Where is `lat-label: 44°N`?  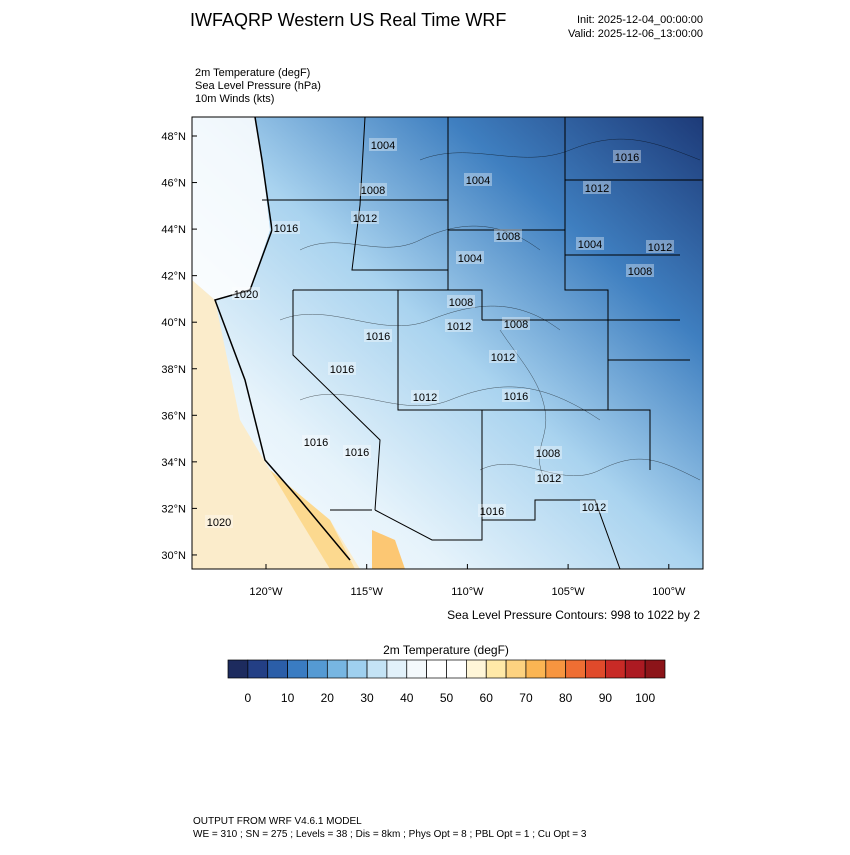 lat-label: 44°N is located at coordinates (173, 230).